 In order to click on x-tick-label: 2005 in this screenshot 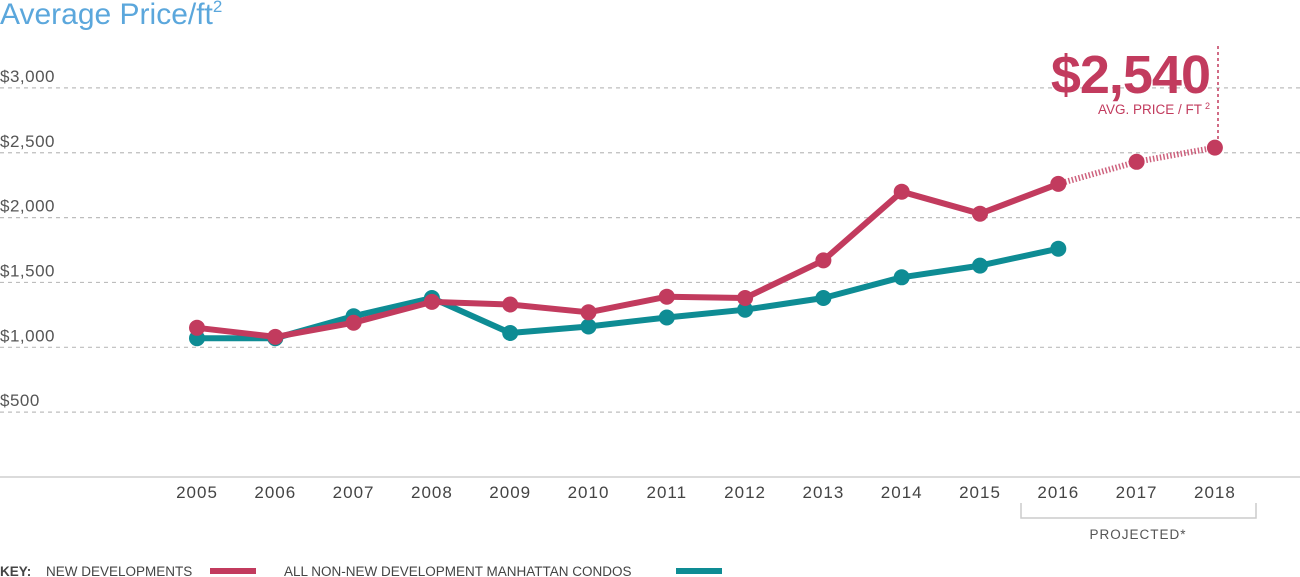, I will do `click(197, 492)`.